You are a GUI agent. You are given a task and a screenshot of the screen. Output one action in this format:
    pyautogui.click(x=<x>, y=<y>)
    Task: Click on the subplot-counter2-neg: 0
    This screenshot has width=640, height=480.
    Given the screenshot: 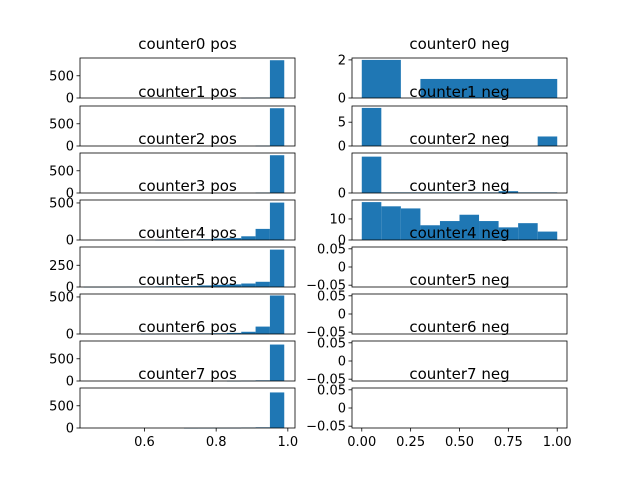 What is the action you would take?
    pyautogui.click(x=453, y=177)
    